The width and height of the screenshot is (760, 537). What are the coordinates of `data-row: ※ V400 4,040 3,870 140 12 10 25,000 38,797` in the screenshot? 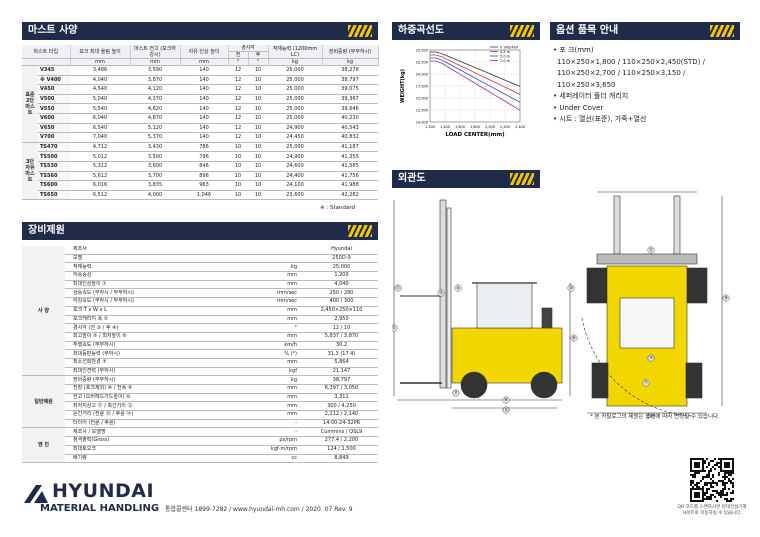 It's located at (200, 80).